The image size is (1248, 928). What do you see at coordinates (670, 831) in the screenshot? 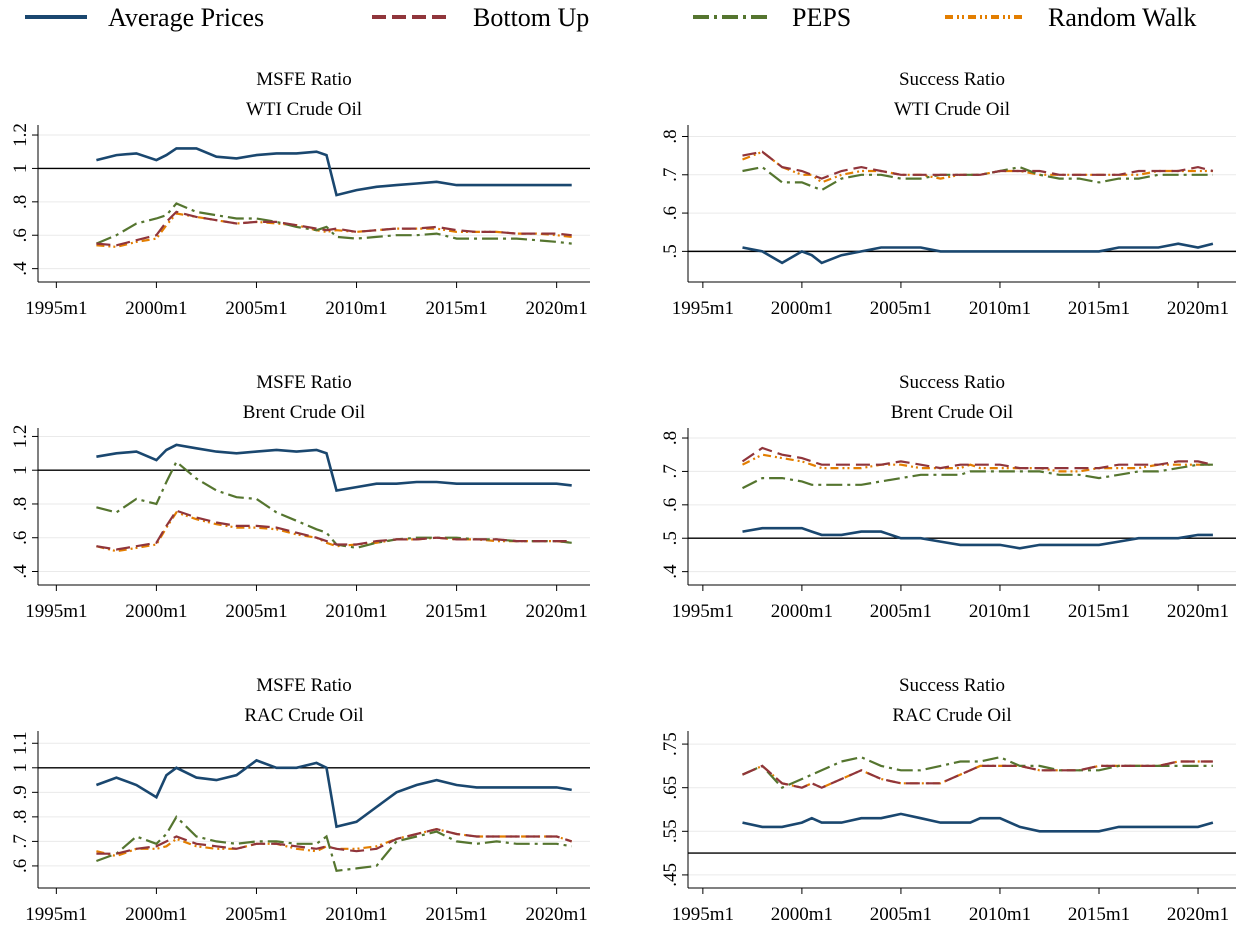
I see `y-tick-label: .55` at bounding box center [670, 831].